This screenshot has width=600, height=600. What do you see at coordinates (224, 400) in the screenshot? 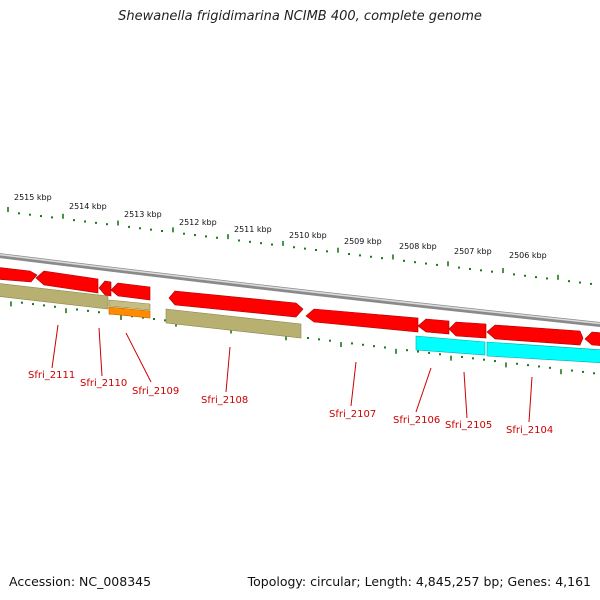
I see `gene-label-sfri-2108: Sfri_2108` at bounding box center [224, 400].